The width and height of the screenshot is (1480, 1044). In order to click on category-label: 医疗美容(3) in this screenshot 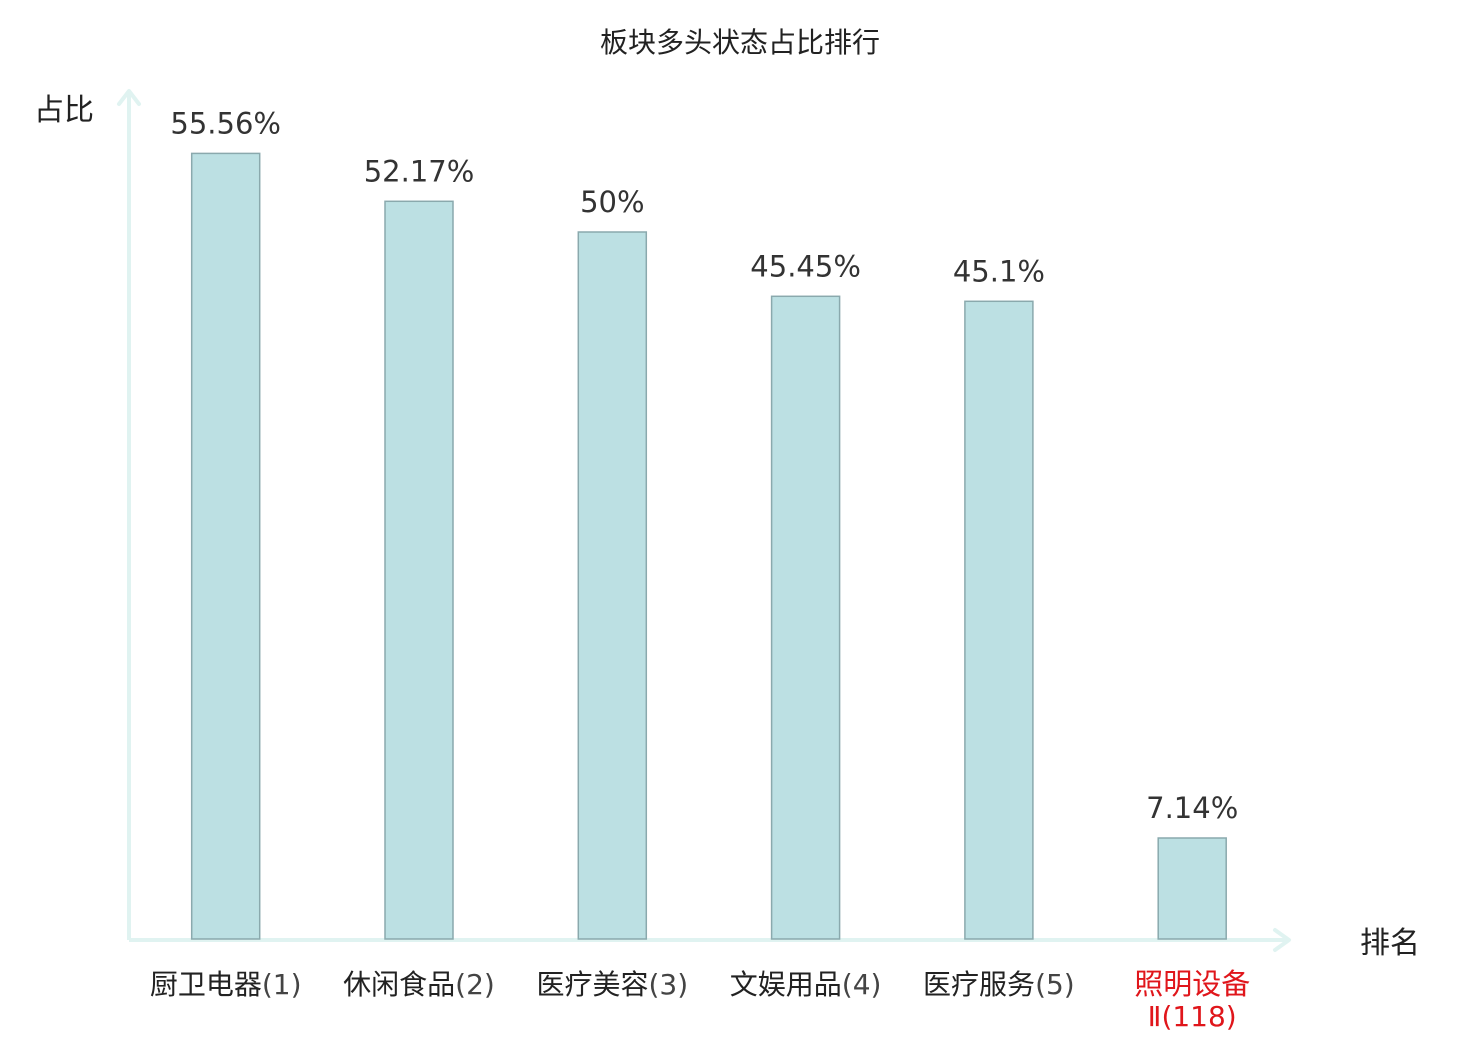, I will do `click(612, 984)`.